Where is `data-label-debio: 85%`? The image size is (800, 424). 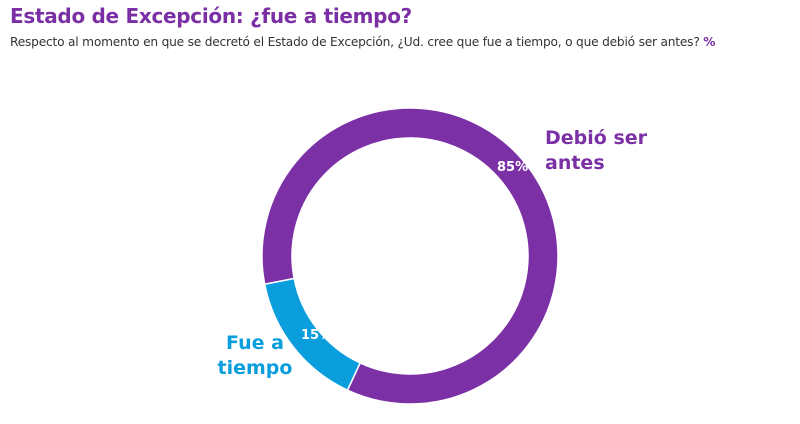 data-label-debio: 85% is located at coordinates (513, 167).